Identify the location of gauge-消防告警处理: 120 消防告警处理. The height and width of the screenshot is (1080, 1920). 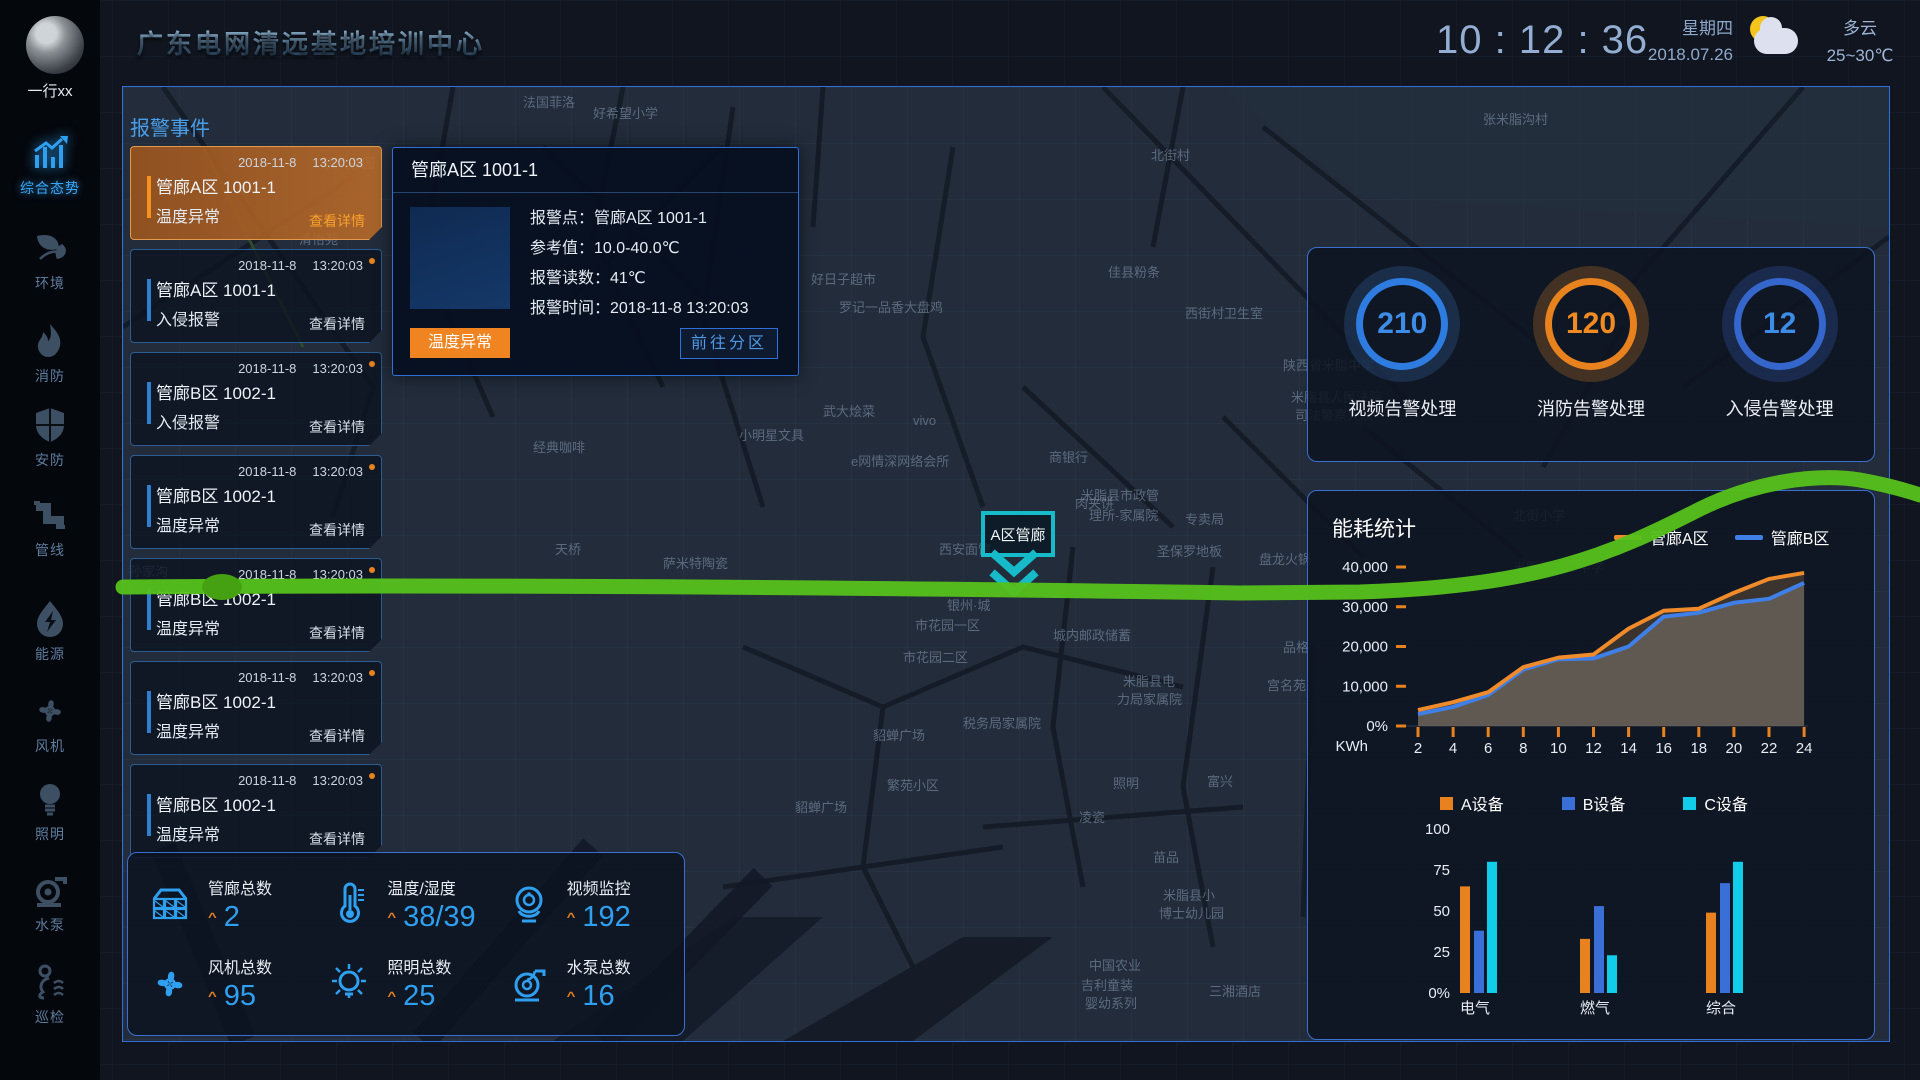
(1591, 354).